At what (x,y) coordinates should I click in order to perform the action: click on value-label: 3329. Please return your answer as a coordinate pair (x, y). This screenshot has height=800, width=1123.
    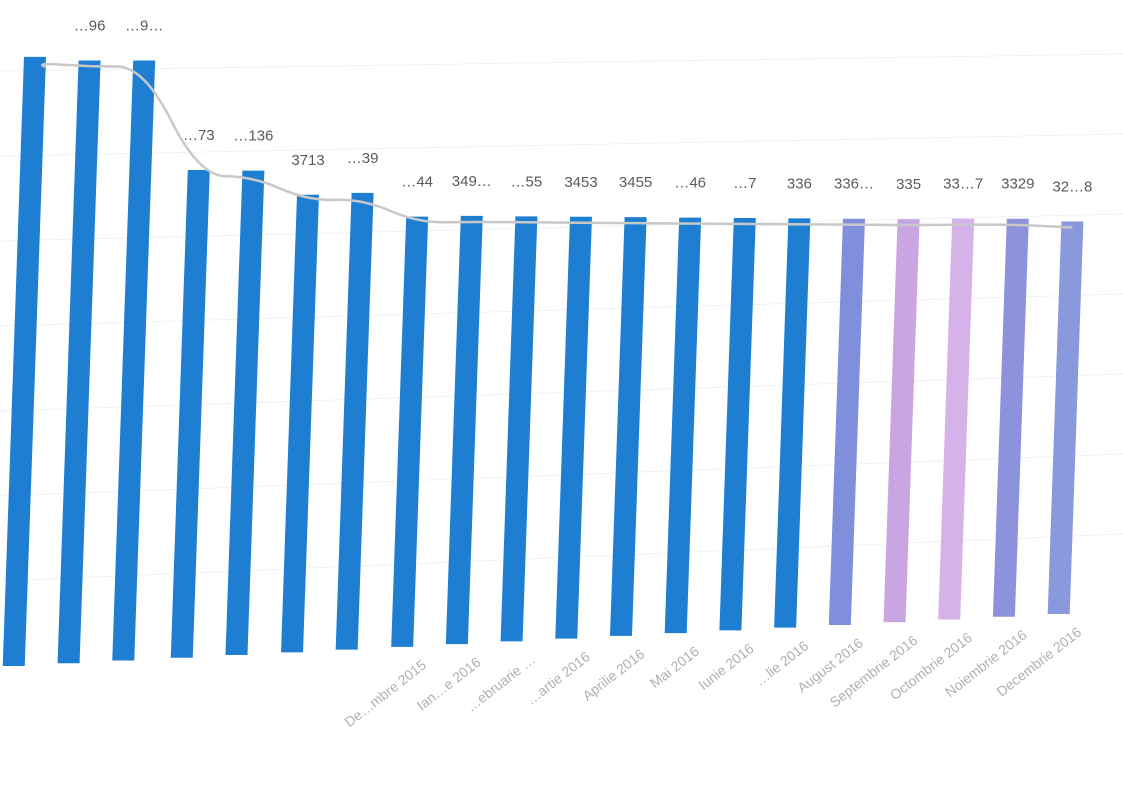
    Looking at the image, I should click on (1017, 184).